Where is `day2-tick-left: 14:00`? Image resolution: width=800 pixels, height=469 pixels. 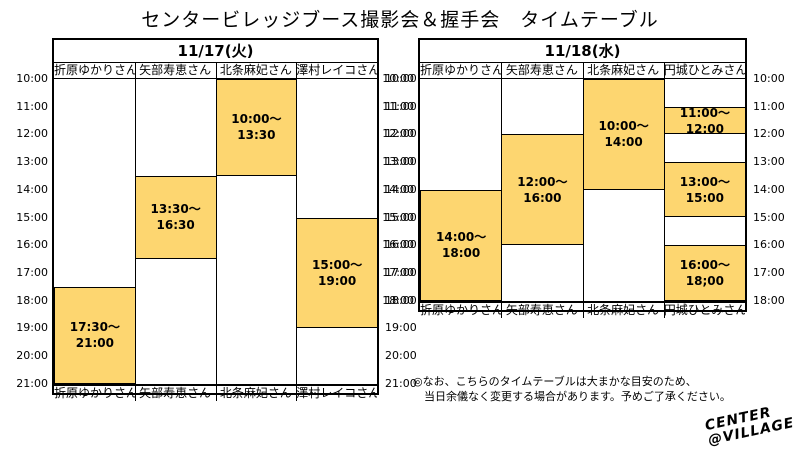
day2-tick-left: 14:00 is located at coordinates (398, 189).